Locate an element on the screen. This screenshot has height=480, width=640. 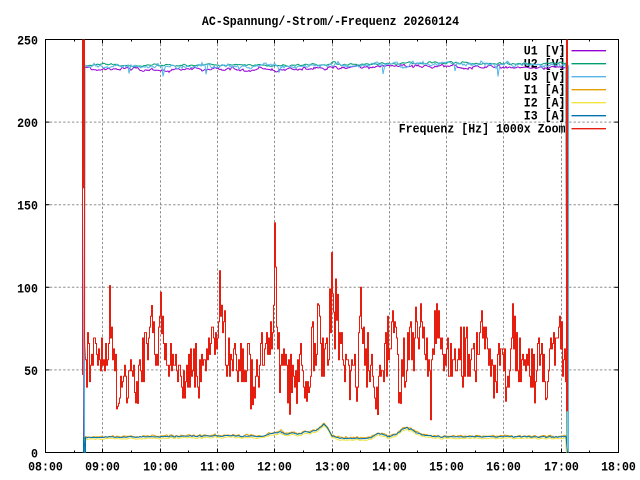
svg-text:AC-Spannung/-Strom/-Frequenz 2: AC-Spannung/-Strom/-Frequenz 20260124 is located at coordinates (331, 22).